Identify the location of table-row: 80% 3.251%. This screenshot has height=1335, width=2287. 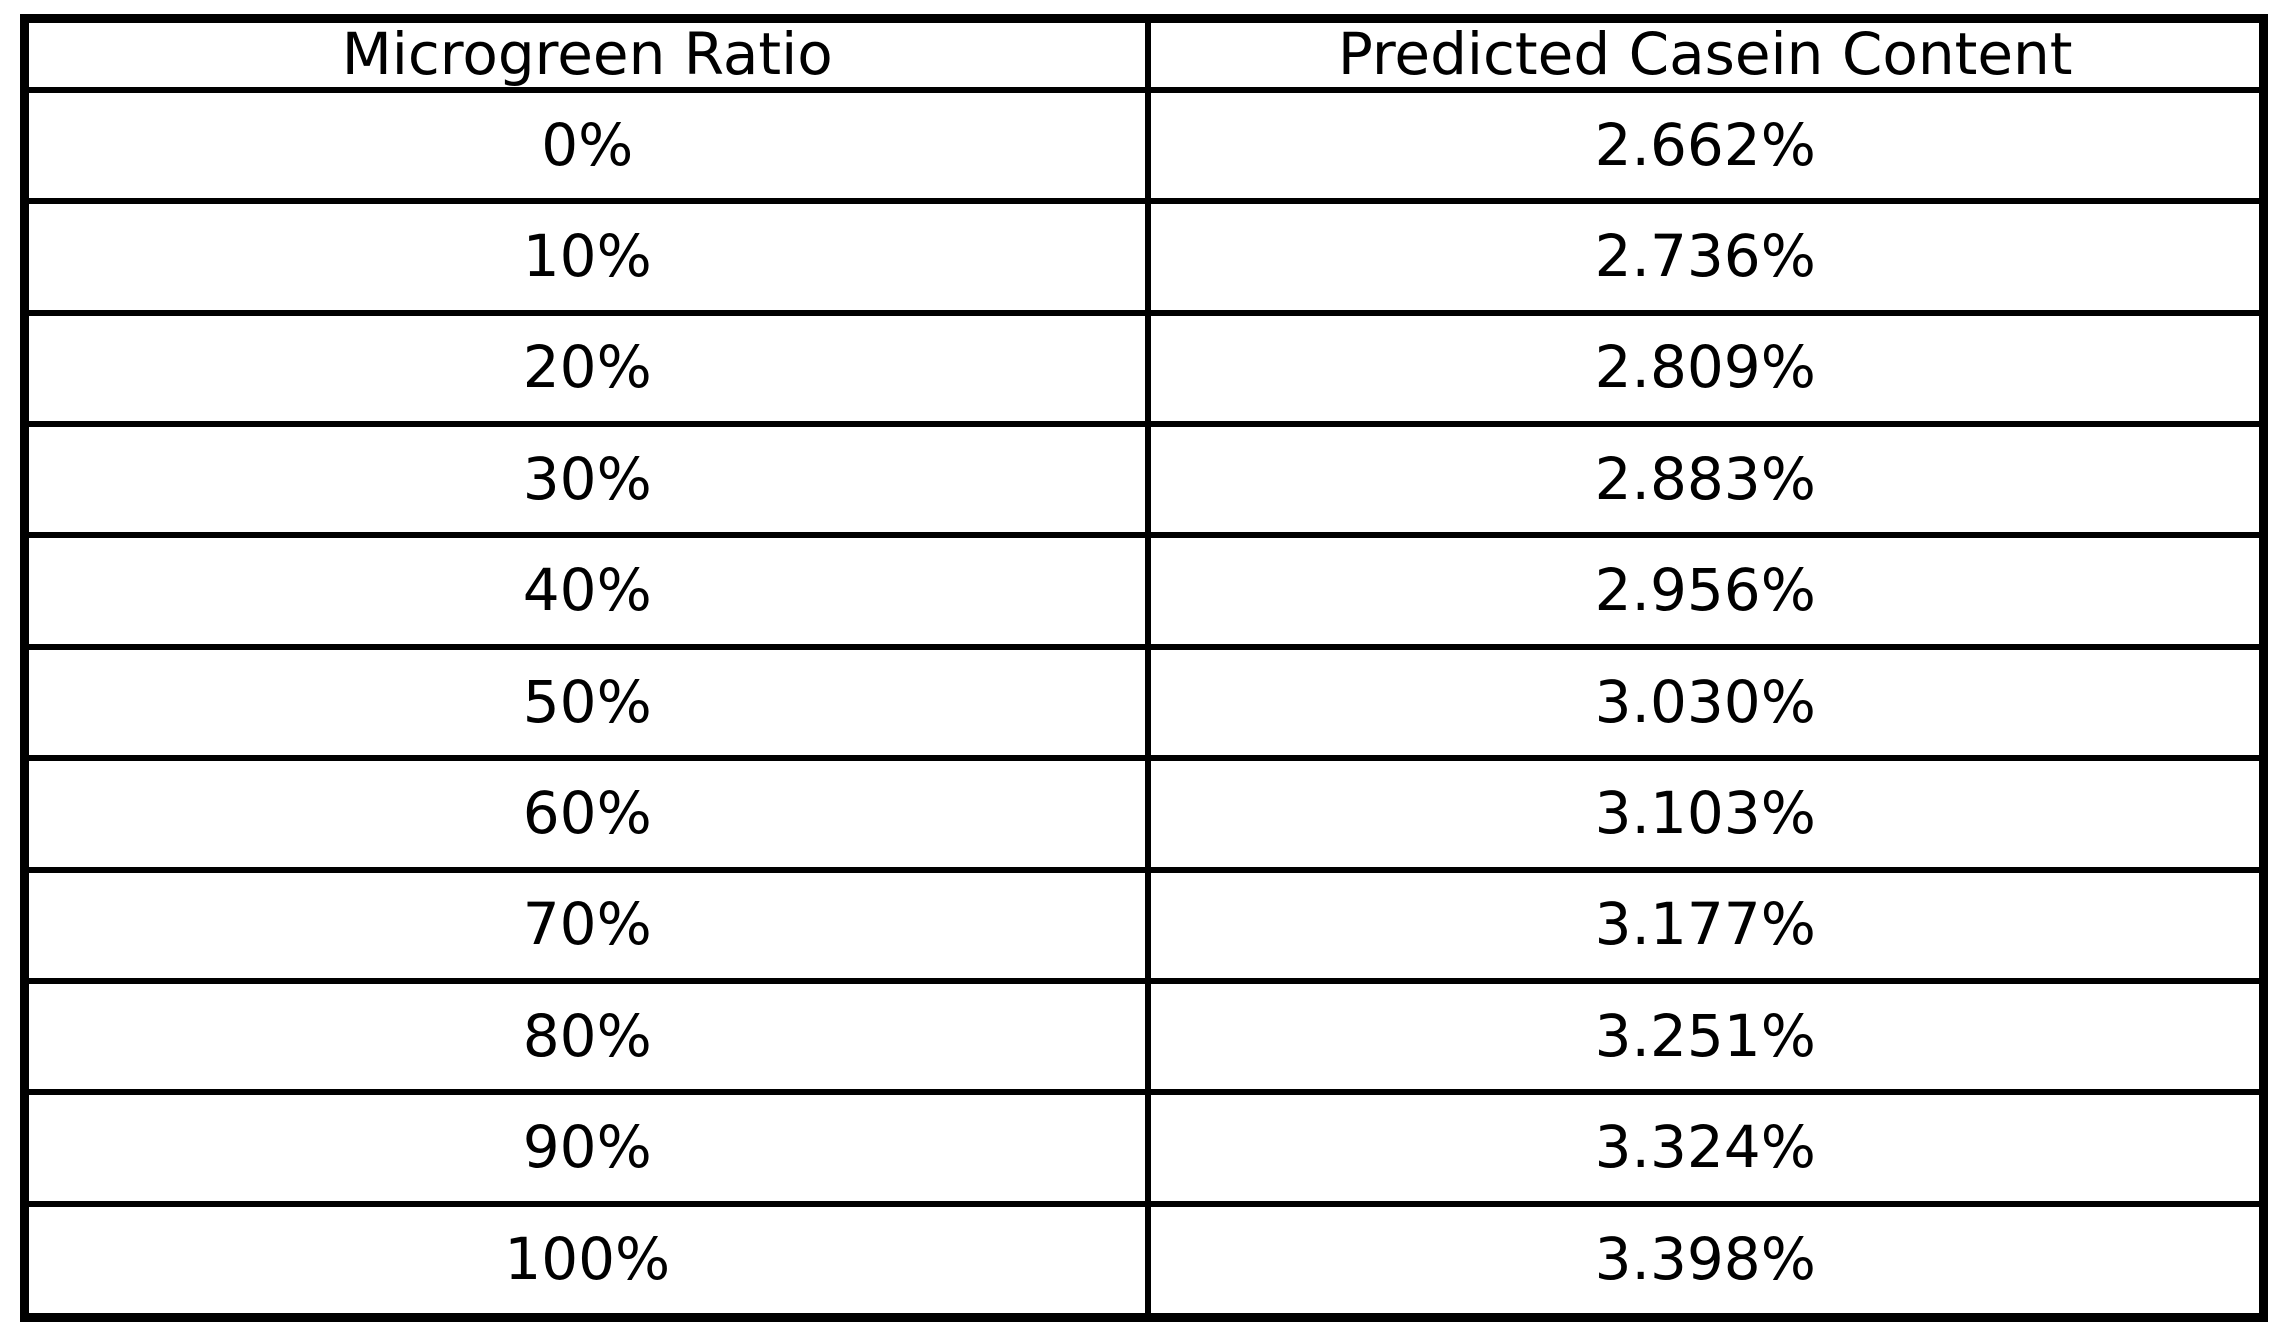
(1144, 1036).